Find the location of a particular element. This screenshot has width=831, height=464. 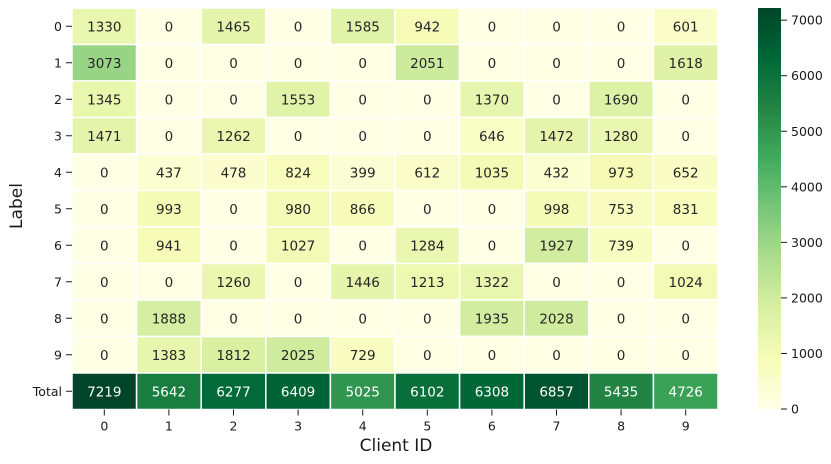

cell-value-label: 1262 is located at coordinates (233, 137).